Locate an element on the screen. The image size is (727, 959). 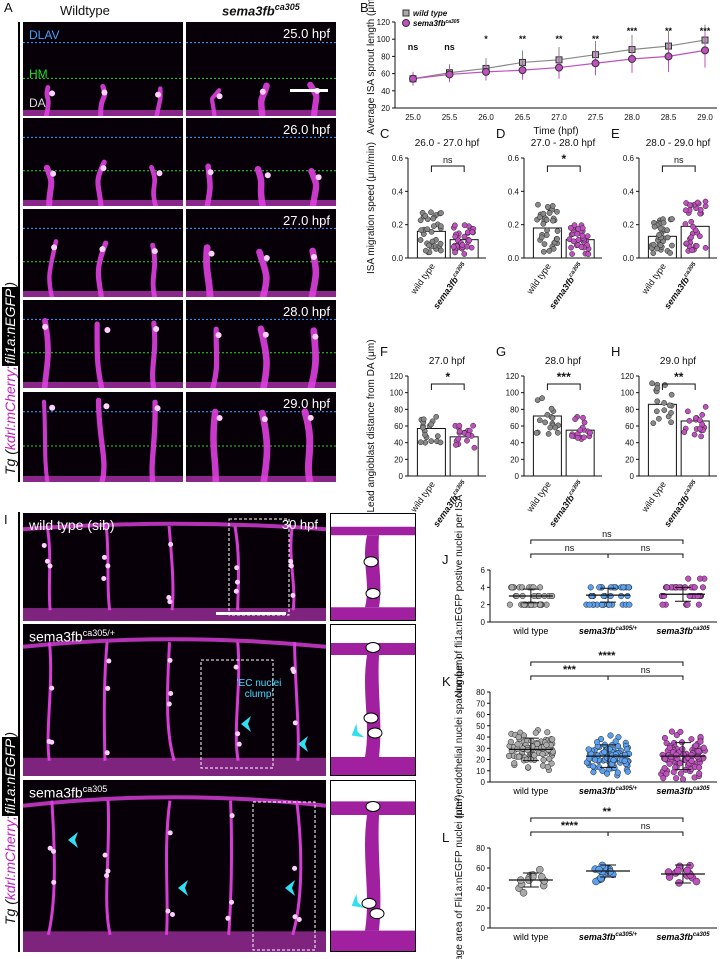
mutant-name: sema3fb is located at coordinates (248, 11).